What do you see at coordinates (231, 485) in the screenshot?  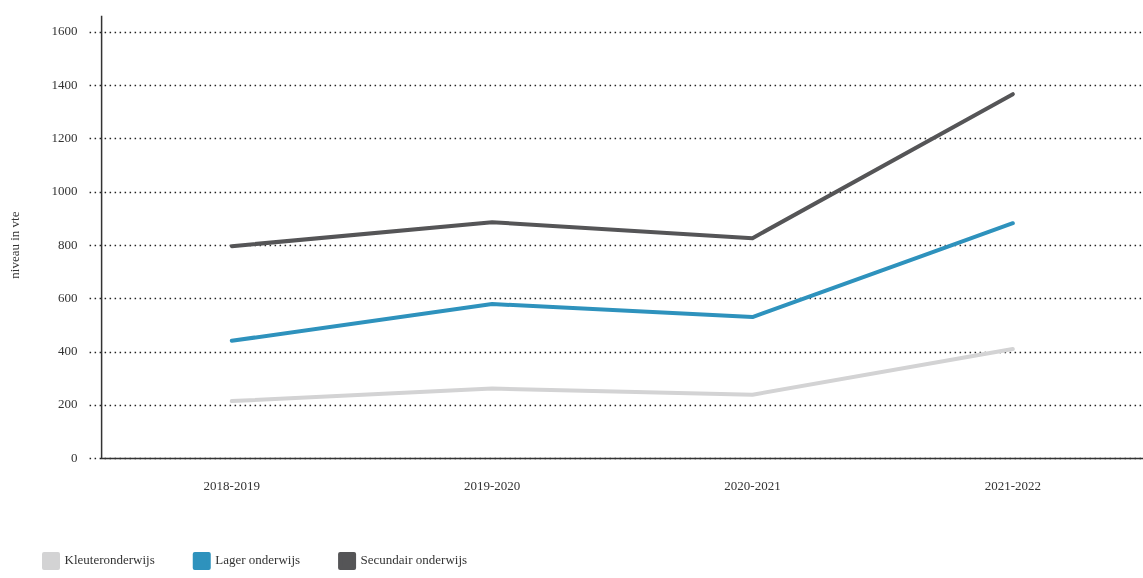 I see `x-tick-label: 2018-2019` at bounding box center [231, 485].